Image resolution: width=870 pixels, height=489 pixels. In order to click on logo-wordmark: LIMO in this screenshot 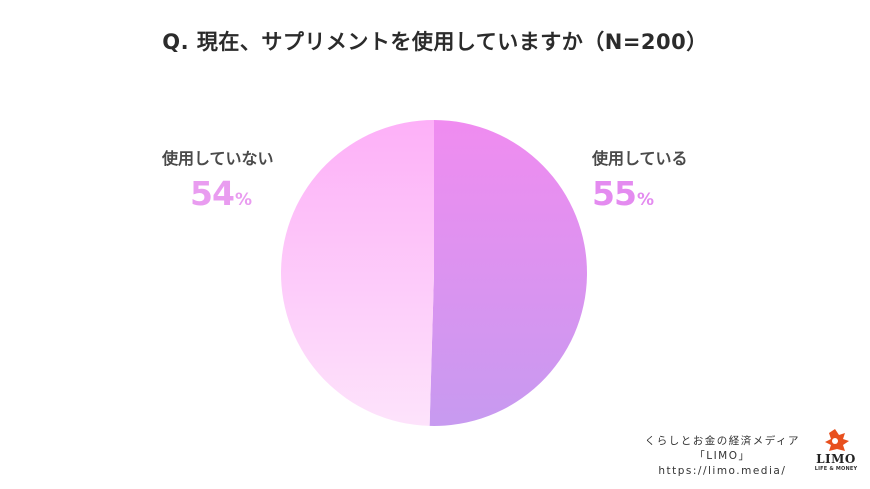, I will do `click(836, 459)`.